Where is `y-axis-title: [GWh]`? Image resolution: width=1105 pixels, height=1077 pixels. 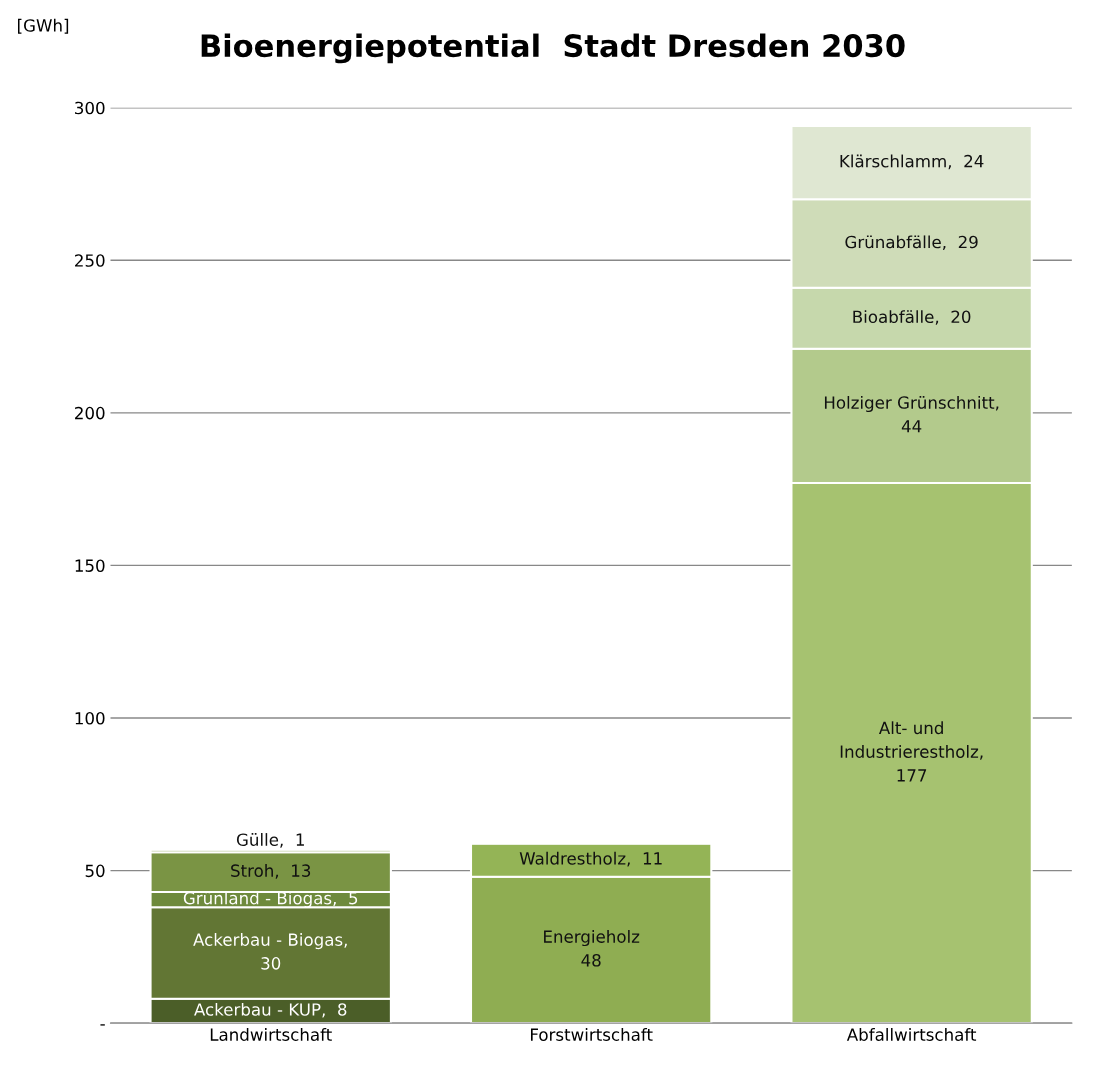
y-axis-title: [GWh] is located at coordinates (43, 26).